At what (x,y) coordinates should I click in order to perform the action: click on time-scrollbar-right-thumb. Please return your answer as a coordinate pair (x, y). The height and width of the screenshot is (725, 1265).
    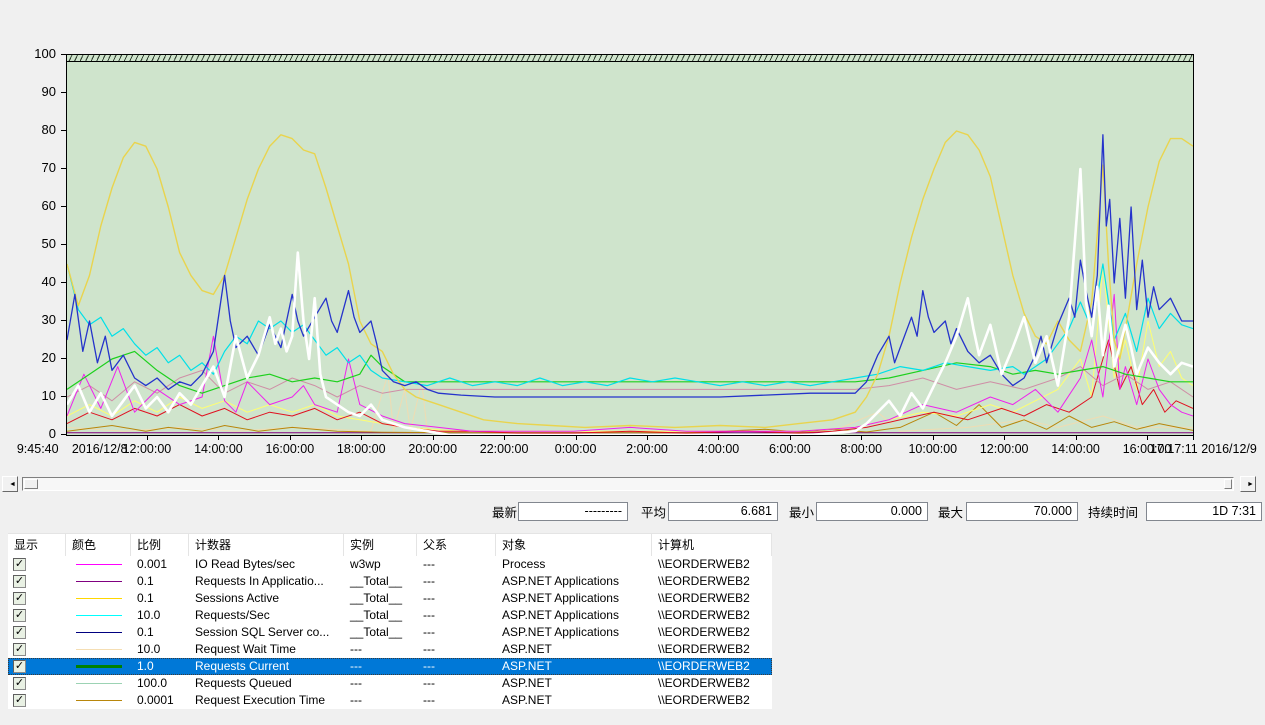
    Looking at the image, I should click on (1228, 484).